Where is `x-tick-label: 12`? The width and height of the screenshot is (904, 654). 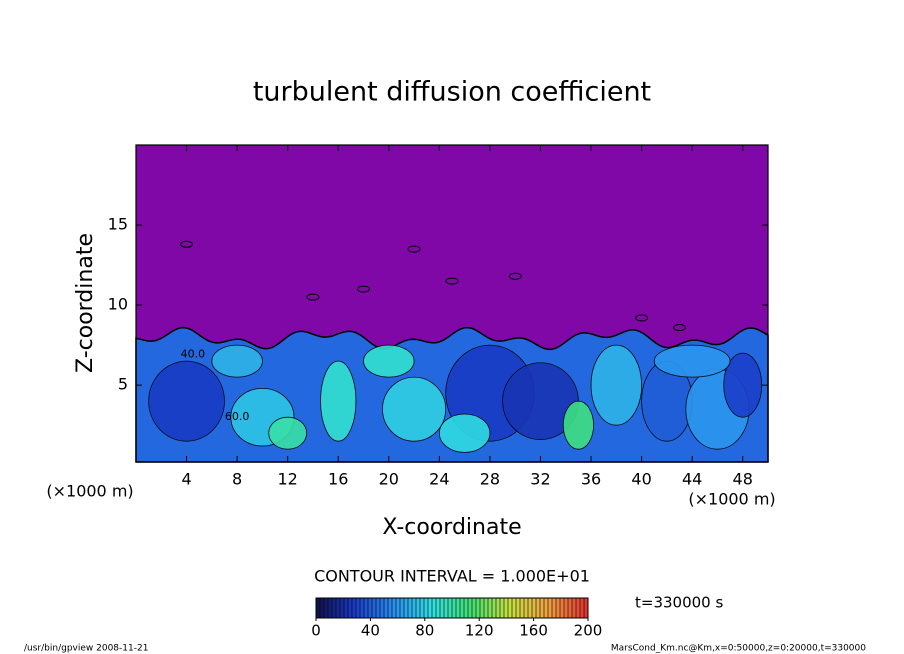 x-tick-label: 12 is located at coordinates (288, 479).